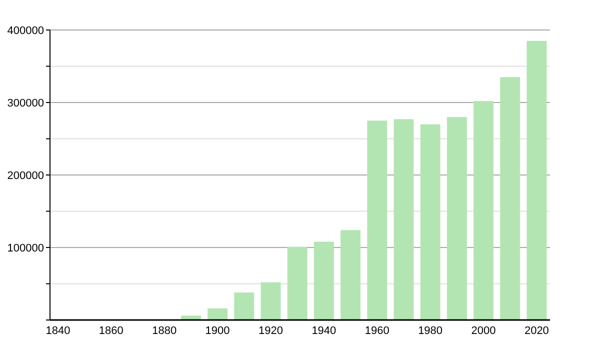 The image size is (600, 350). I want to click on y-tick-label: 200000, so click(25, 176).